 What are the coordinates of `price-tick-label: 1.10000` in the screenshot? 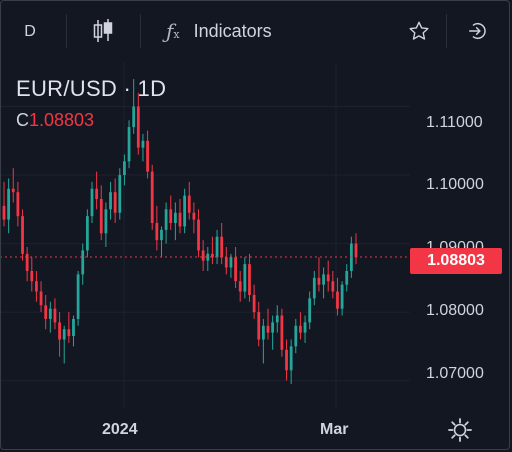 It's located at (455, 184).